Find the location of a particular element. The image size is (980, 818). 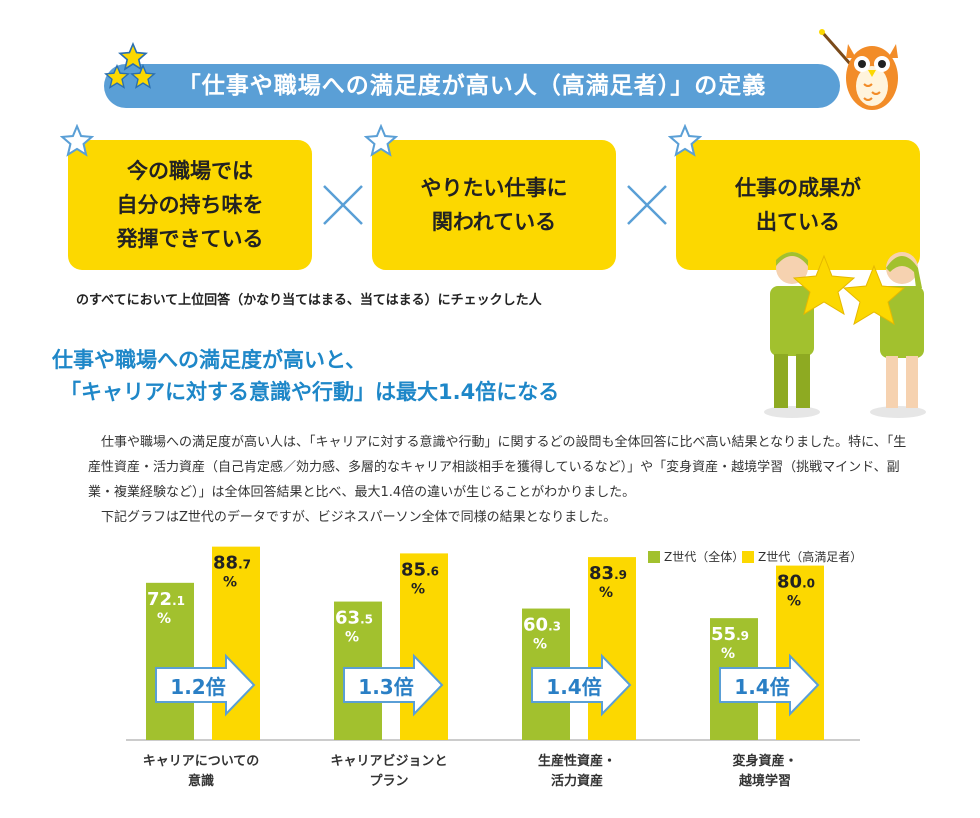

criterion-text: 今の職場では 自分の持ち味を 発揮できている is located at coordinates (190, 205).